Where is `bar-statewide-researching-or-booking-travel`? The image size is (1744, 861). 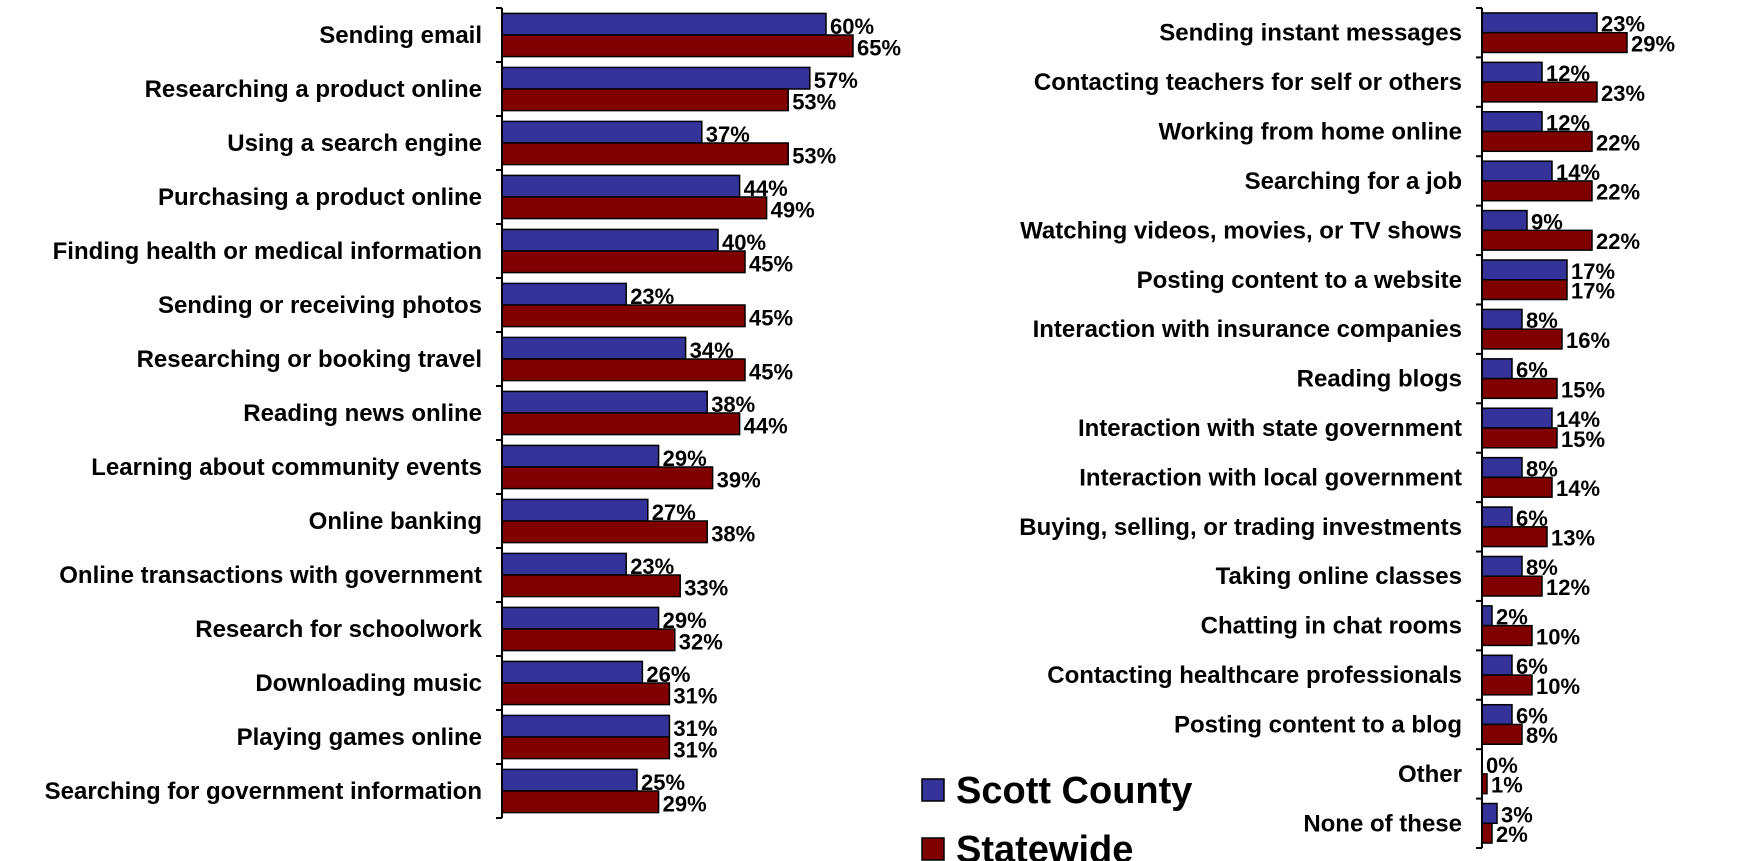 bar-statewide-researching-or-booking-travel is located at coordinates (623, 370).